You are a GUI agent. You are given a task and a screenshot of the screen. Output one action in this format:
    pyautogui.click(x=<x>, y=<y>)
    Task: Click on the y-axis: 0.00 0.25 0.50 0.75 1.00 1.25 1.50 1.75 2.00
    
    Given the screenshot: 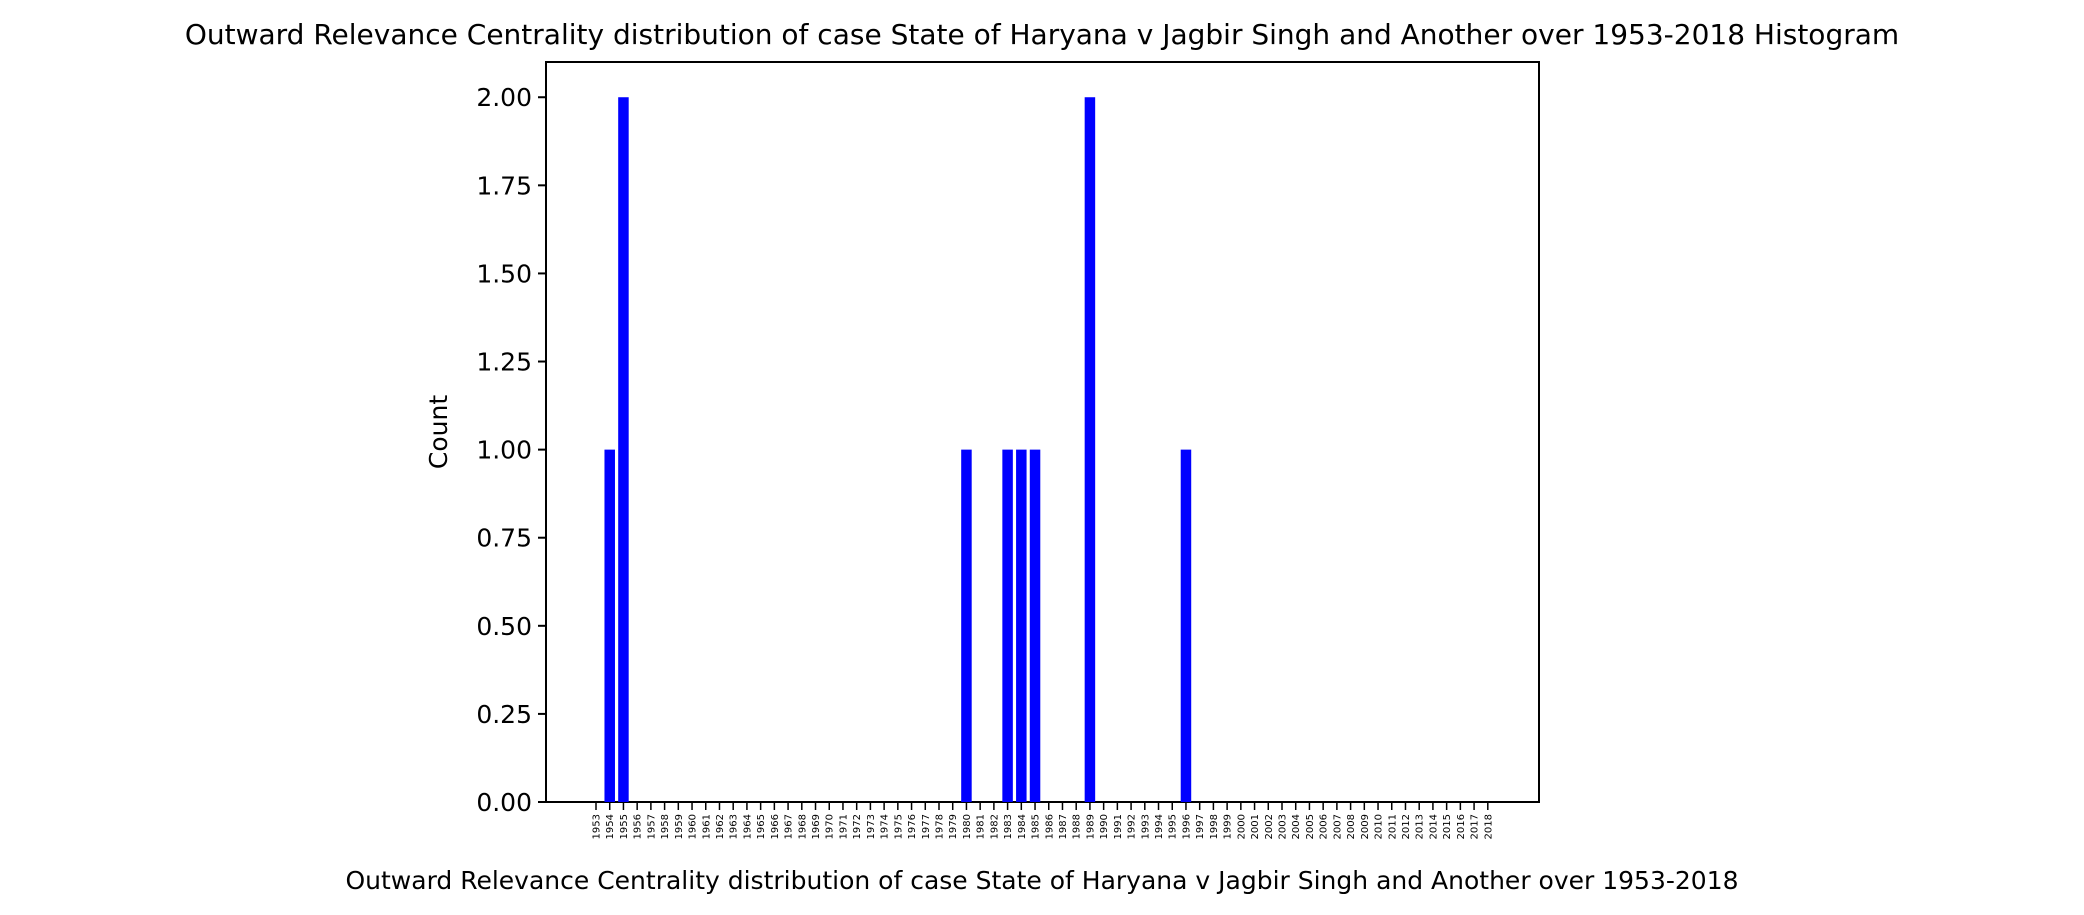 What is the action you would take?
    pyautogui.click(x=511, y=450)
    